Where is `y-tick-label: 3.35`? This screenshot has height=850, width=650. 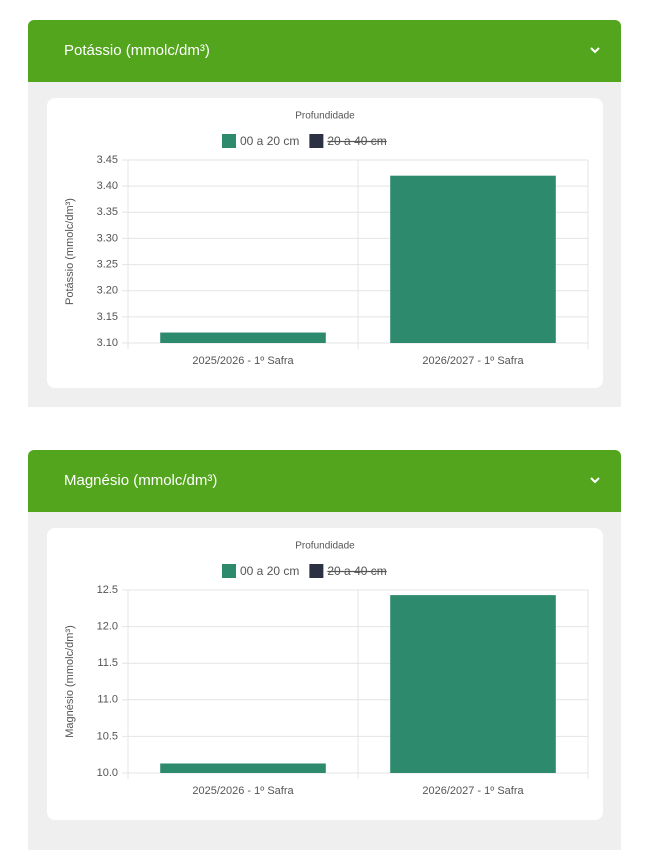
y-tick-label: 3.35 is located at coordinates (107, 212).